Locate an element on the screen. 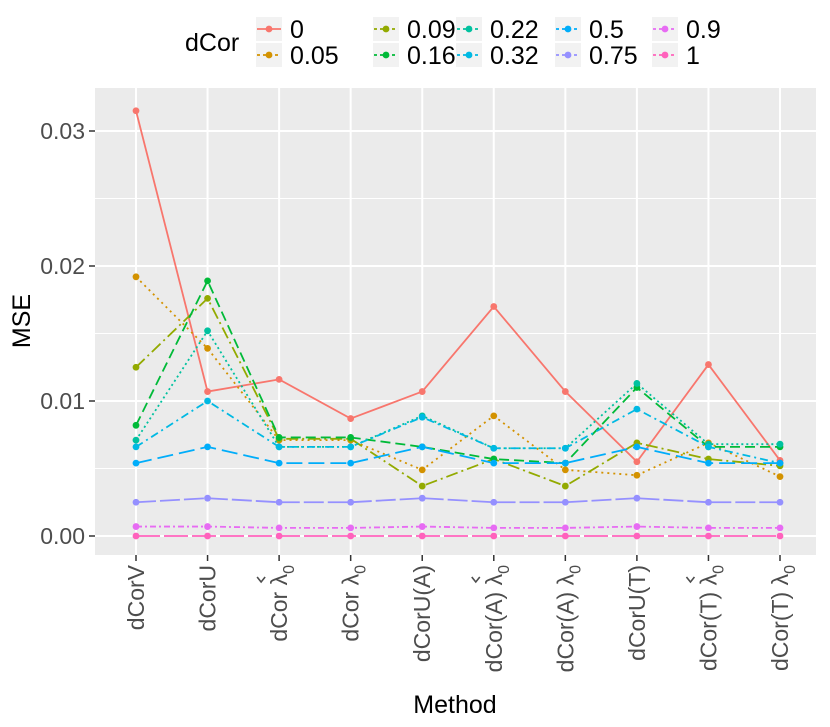 The width and height of the screenshot is (830, 727). series-0.5 is located at coordinates (458, 455).